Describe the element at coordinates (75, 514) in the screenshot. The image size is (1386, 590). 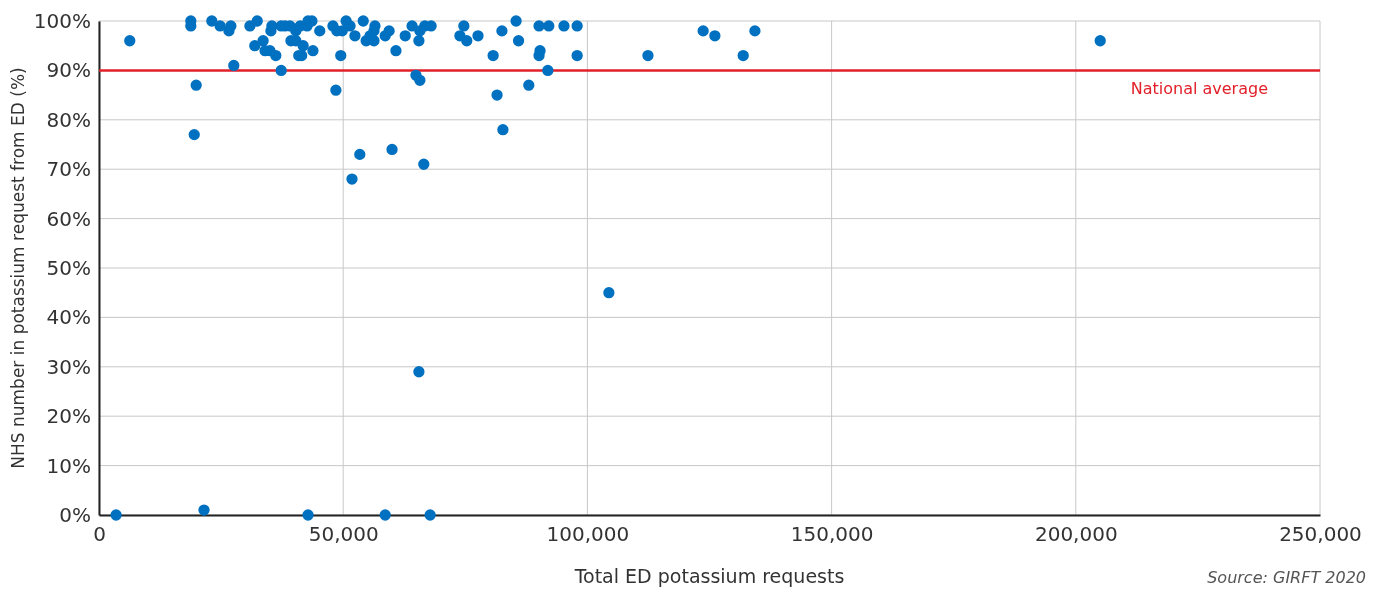
I see `y-tick-label: 0%` at that location.